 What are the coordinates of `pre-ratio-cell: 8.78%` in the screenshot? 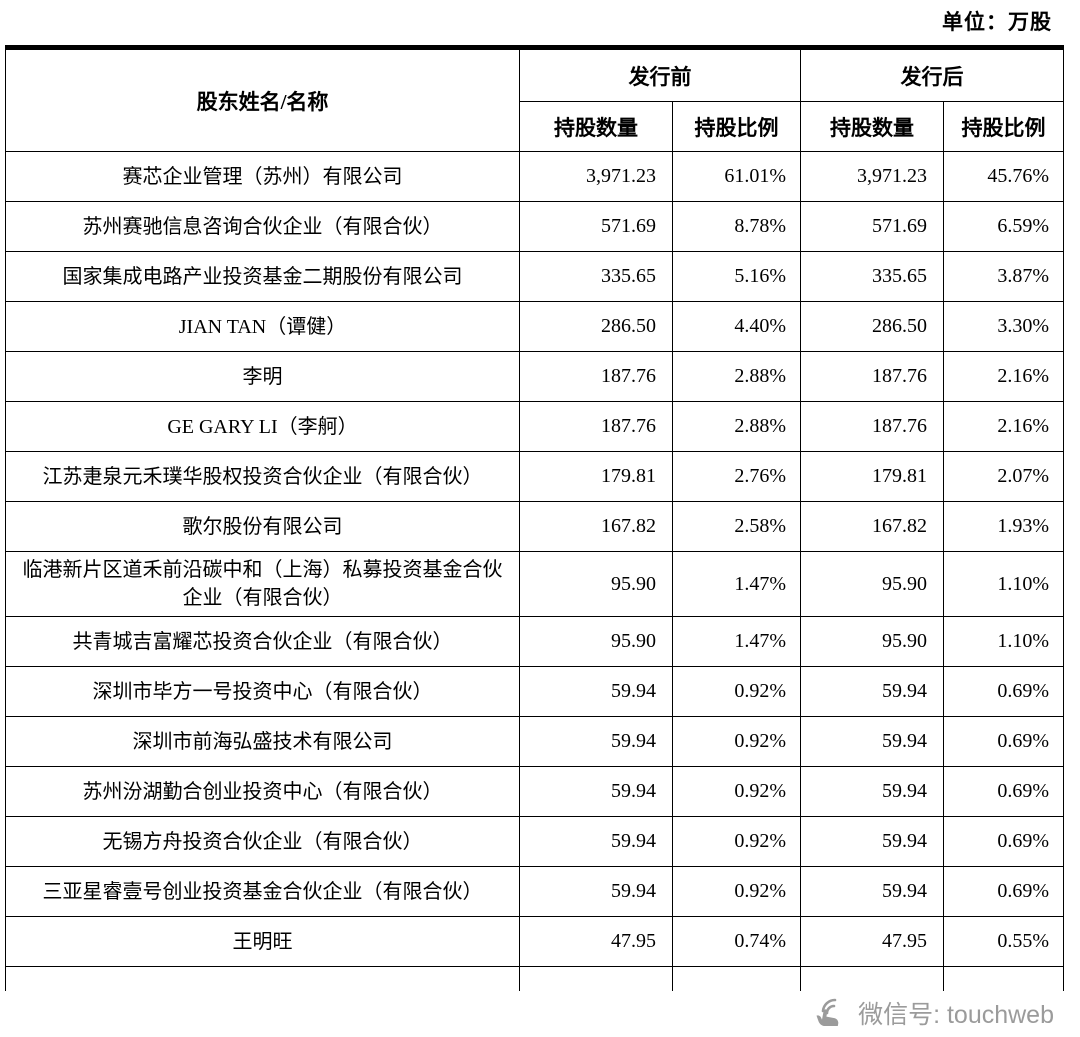 It's located at (736, 226).